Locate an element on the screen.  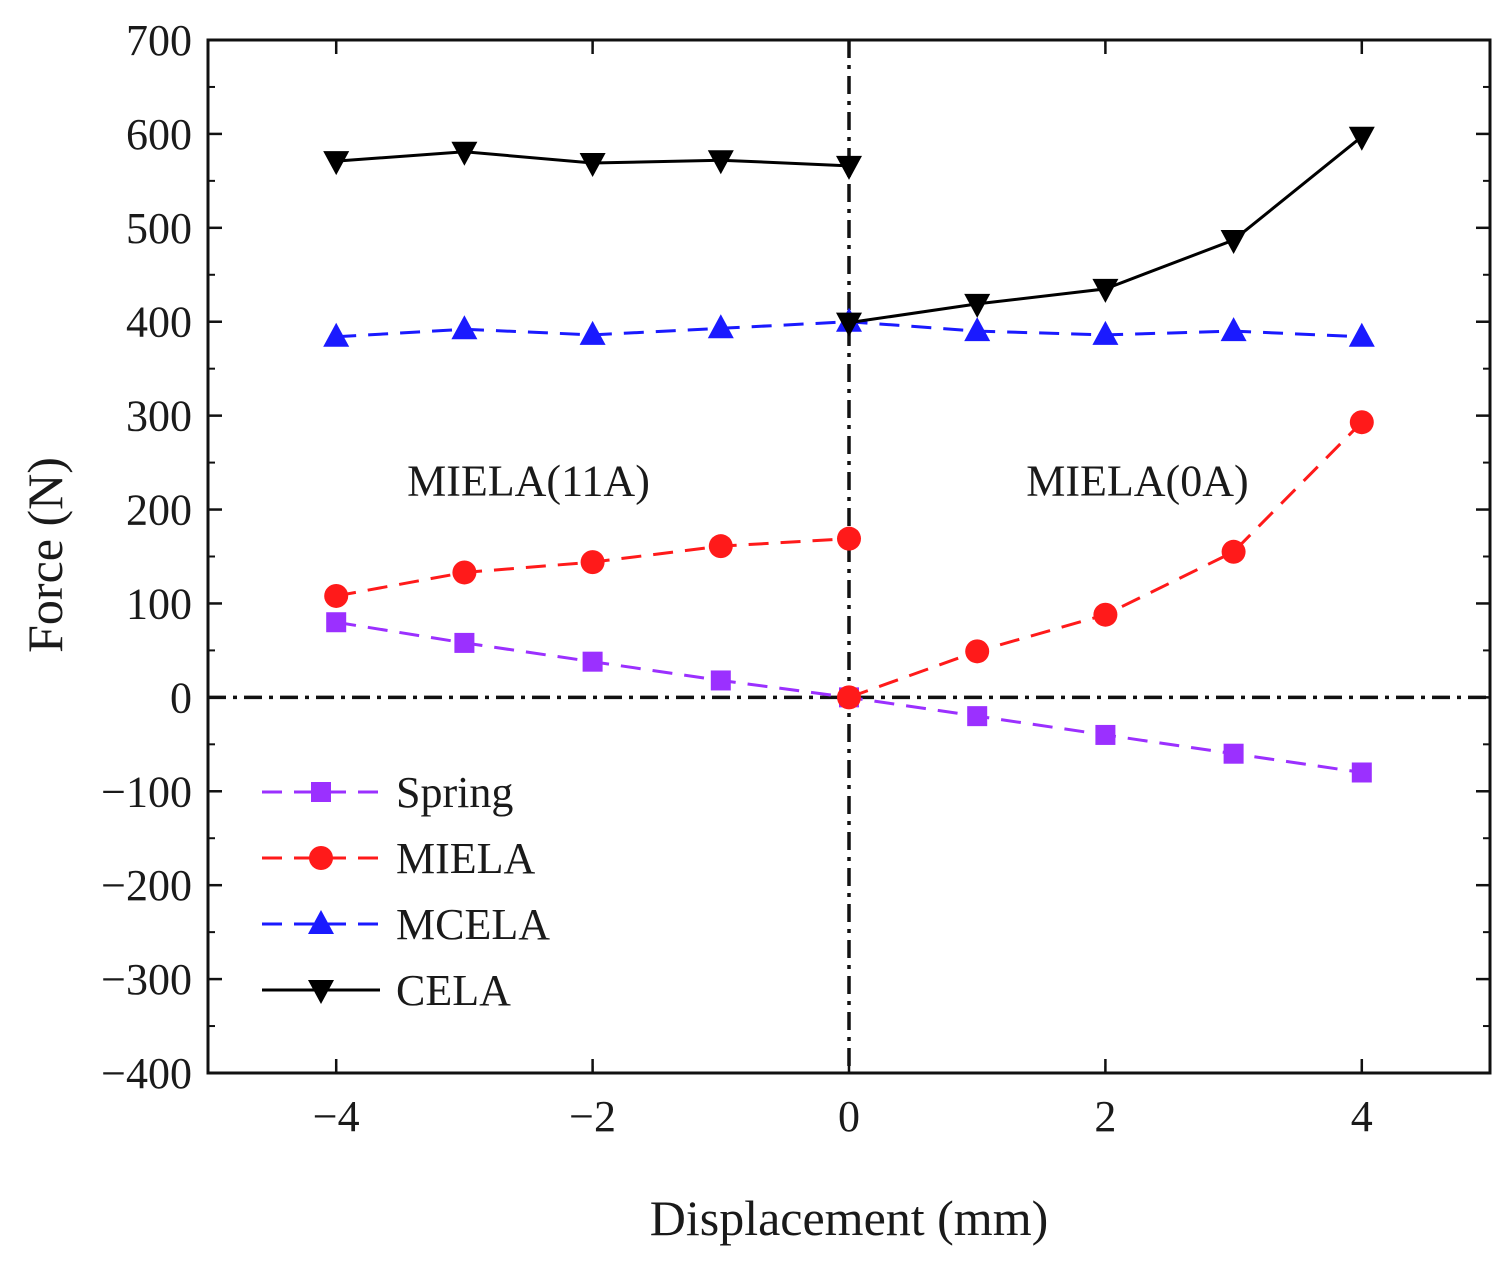
y-tick-label: 0 is located at coordinates (181, 697).